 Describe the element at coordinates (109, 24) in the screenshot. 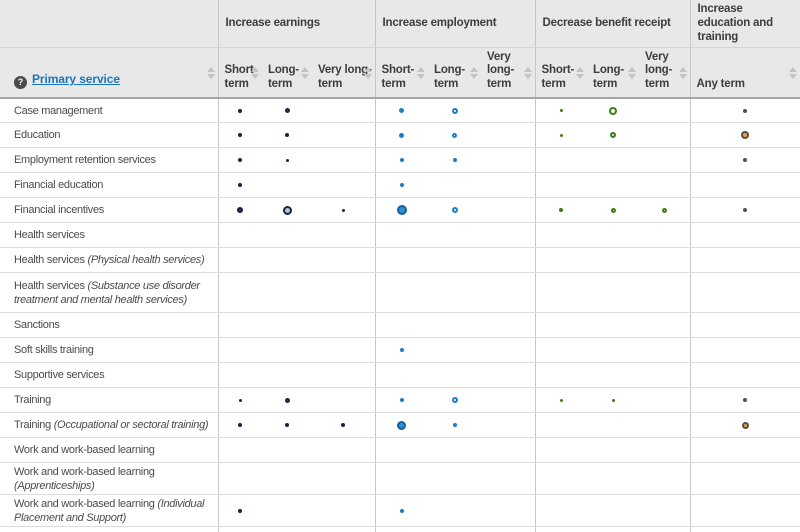

I see `corner-cell` at that location.